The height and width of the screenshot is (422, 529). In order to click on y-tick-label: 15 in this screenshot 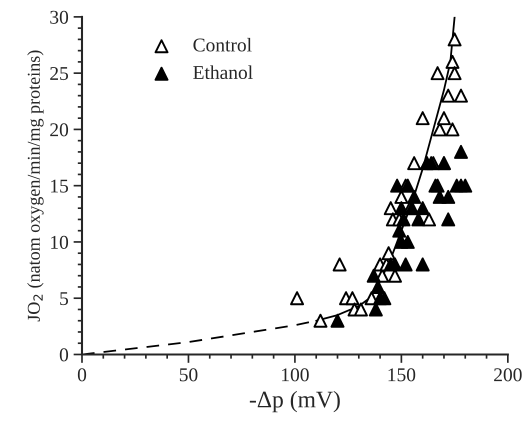, I will do `click(59, 186)`.